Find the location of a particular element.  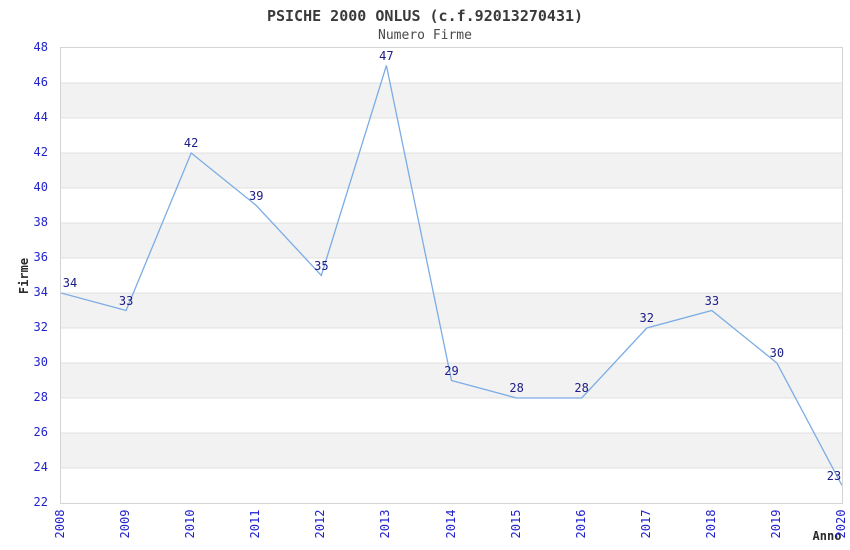

x-tick-label: 2015 is located at coordinates (515, 524).